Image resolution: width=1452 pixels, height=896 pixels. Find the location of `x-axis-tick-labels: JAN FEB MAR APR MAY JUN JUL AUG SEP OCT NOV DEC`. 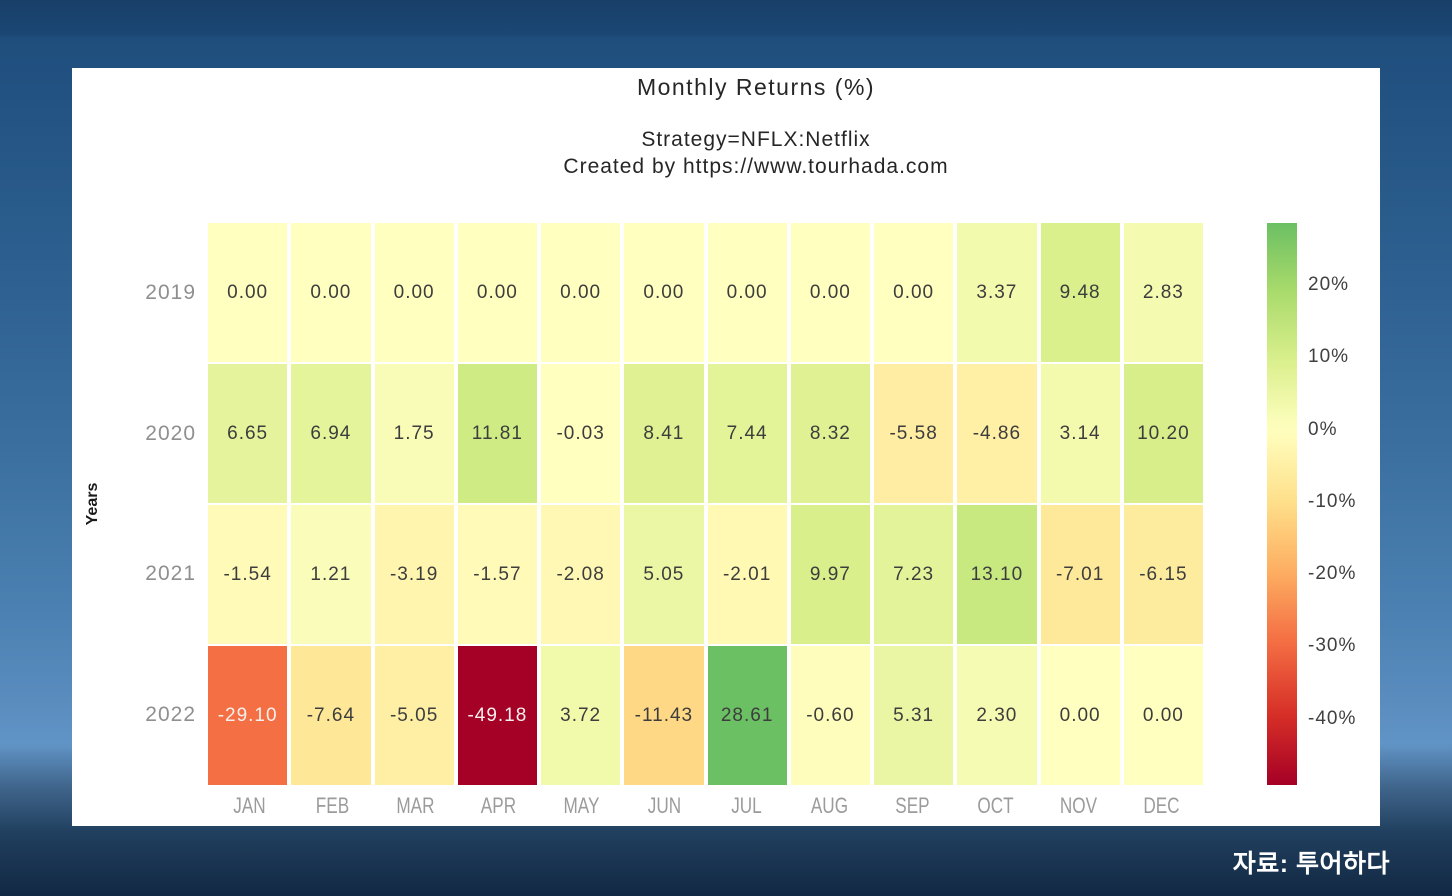

x-axis-tick-labels: JAN FEB MAR APR MAY JUN JUL AUG SEP OCT NOV DEC is located at coordinates (705, 806).